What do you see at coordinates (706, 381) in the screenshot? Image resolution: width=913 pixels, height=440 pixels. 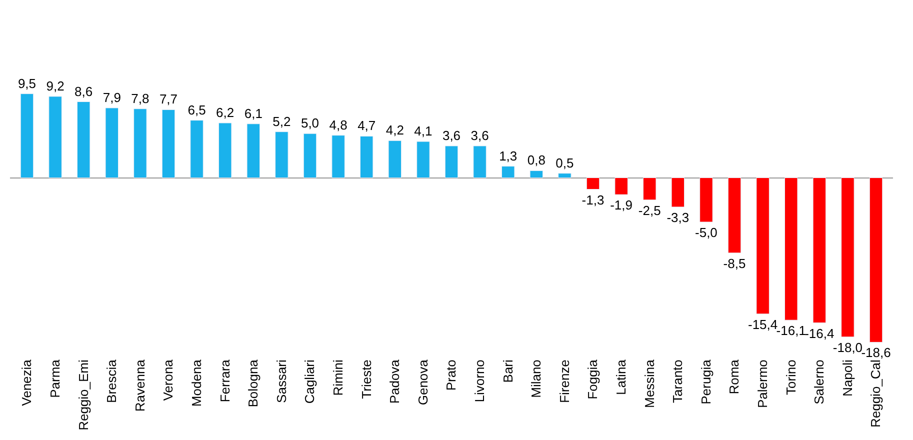 I see `x-tick-label: Perugia` at bounding box center [706, 381].